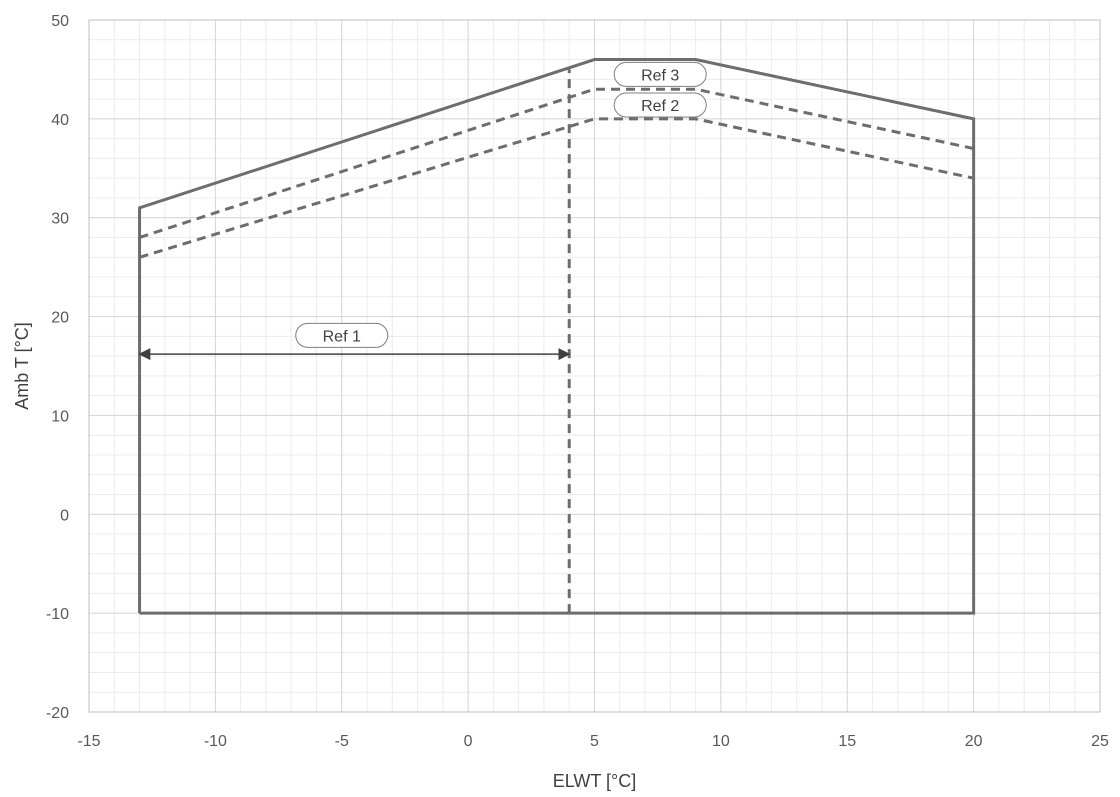  Describe the element at coordinates (501, 204) in the screenshot. I see `annotation-layer: Ref 1 Ref 2 Ref 3` at that location.